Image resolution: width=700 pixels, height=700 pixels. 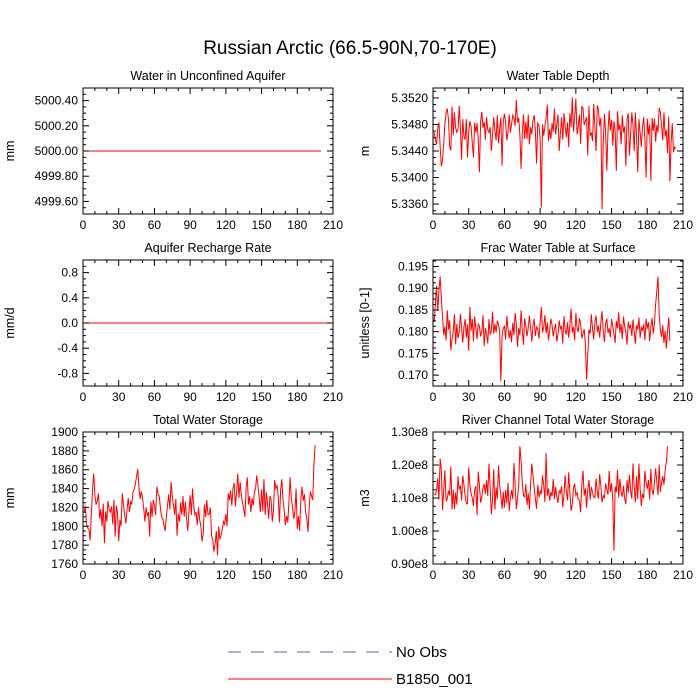 I want to click on panel-title: River Channel Total Water Storage, so click(x=558, y=420).